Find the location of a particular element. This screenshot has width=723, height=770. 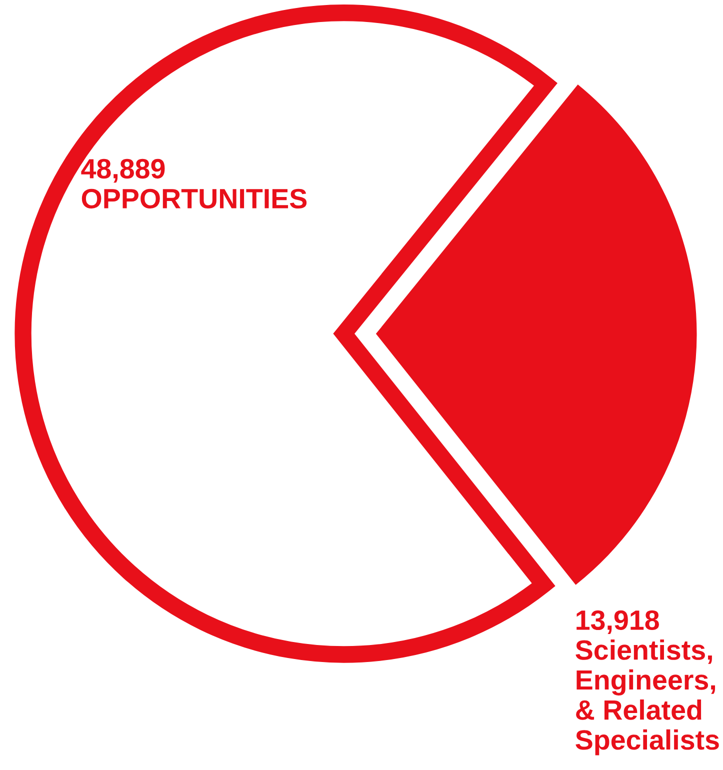

slice-label: Scientists, Engineers, & Related Specialists is located at coordinates (647, 698).